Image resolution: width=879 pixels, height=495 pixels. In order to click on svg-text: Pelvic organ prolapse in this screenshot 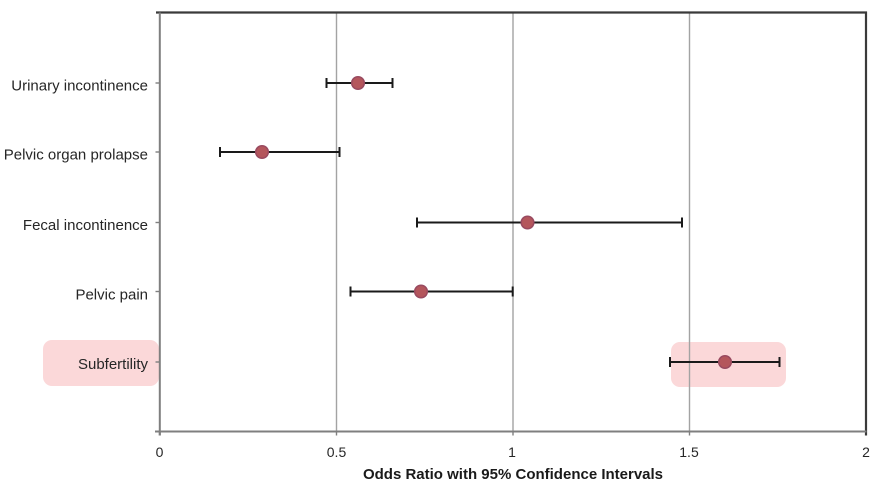, I will do `click(76, 155)`.